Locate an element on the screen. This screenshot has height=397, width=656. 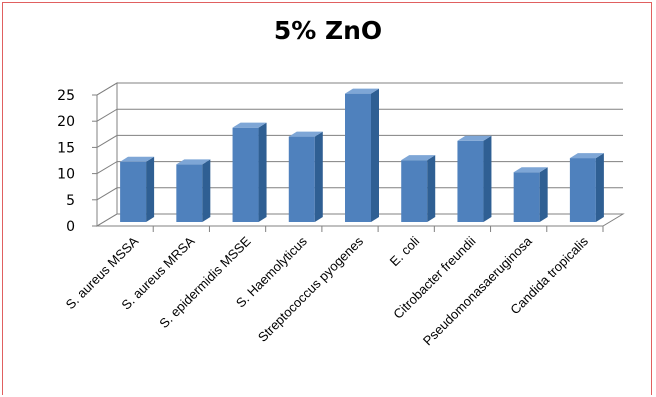
x-tick-label: Streptococcus pyogenes is located at coordinates (311, 289).